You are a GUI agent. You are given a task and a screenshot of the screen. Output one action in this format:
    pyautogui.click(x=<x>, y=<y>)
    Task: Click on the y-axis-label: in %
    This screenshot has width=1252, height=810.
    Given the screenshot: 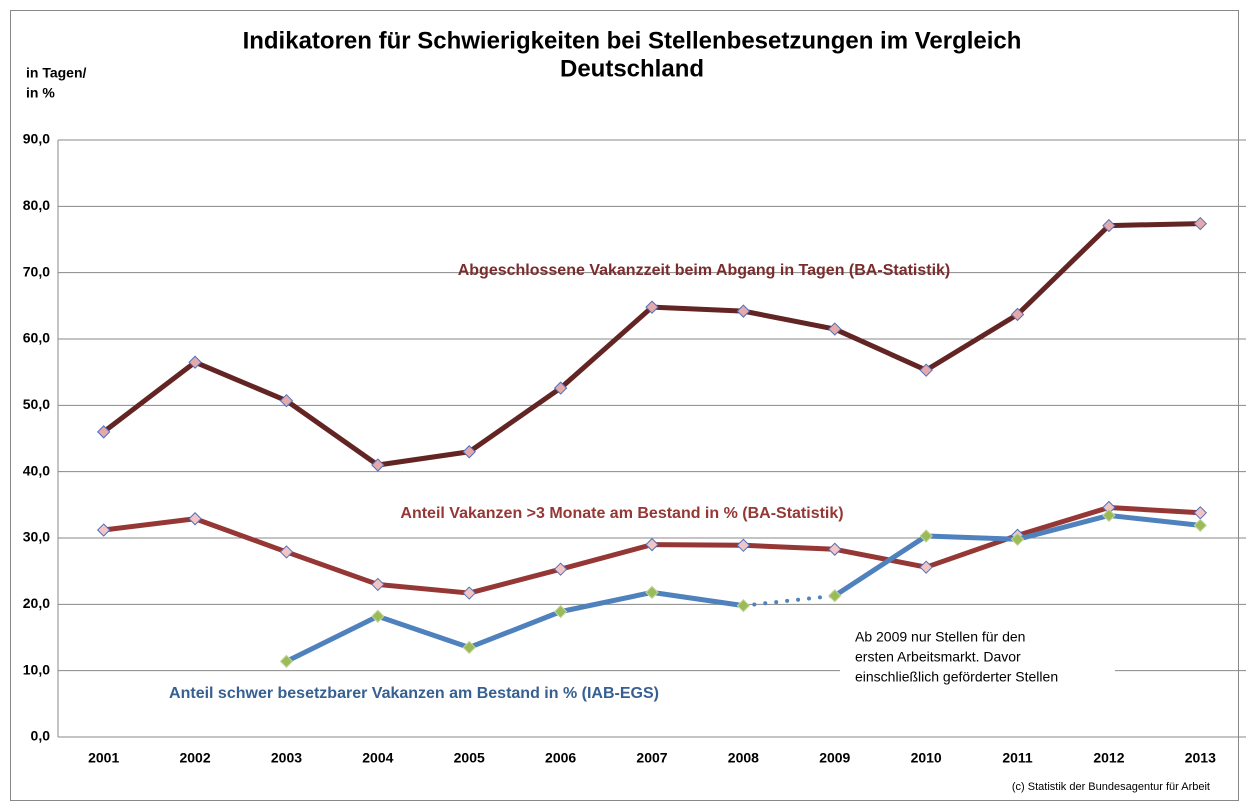 What is the action you would take?
    pyautogui.click(x=40, y=93)
    